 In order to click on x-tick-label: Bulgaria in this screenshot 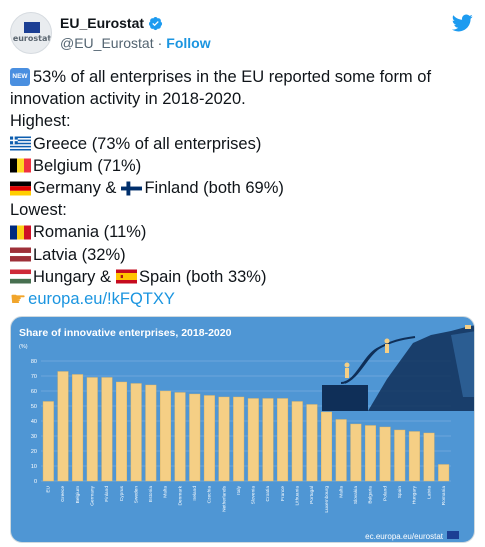, I will do `click(371, 495)`.